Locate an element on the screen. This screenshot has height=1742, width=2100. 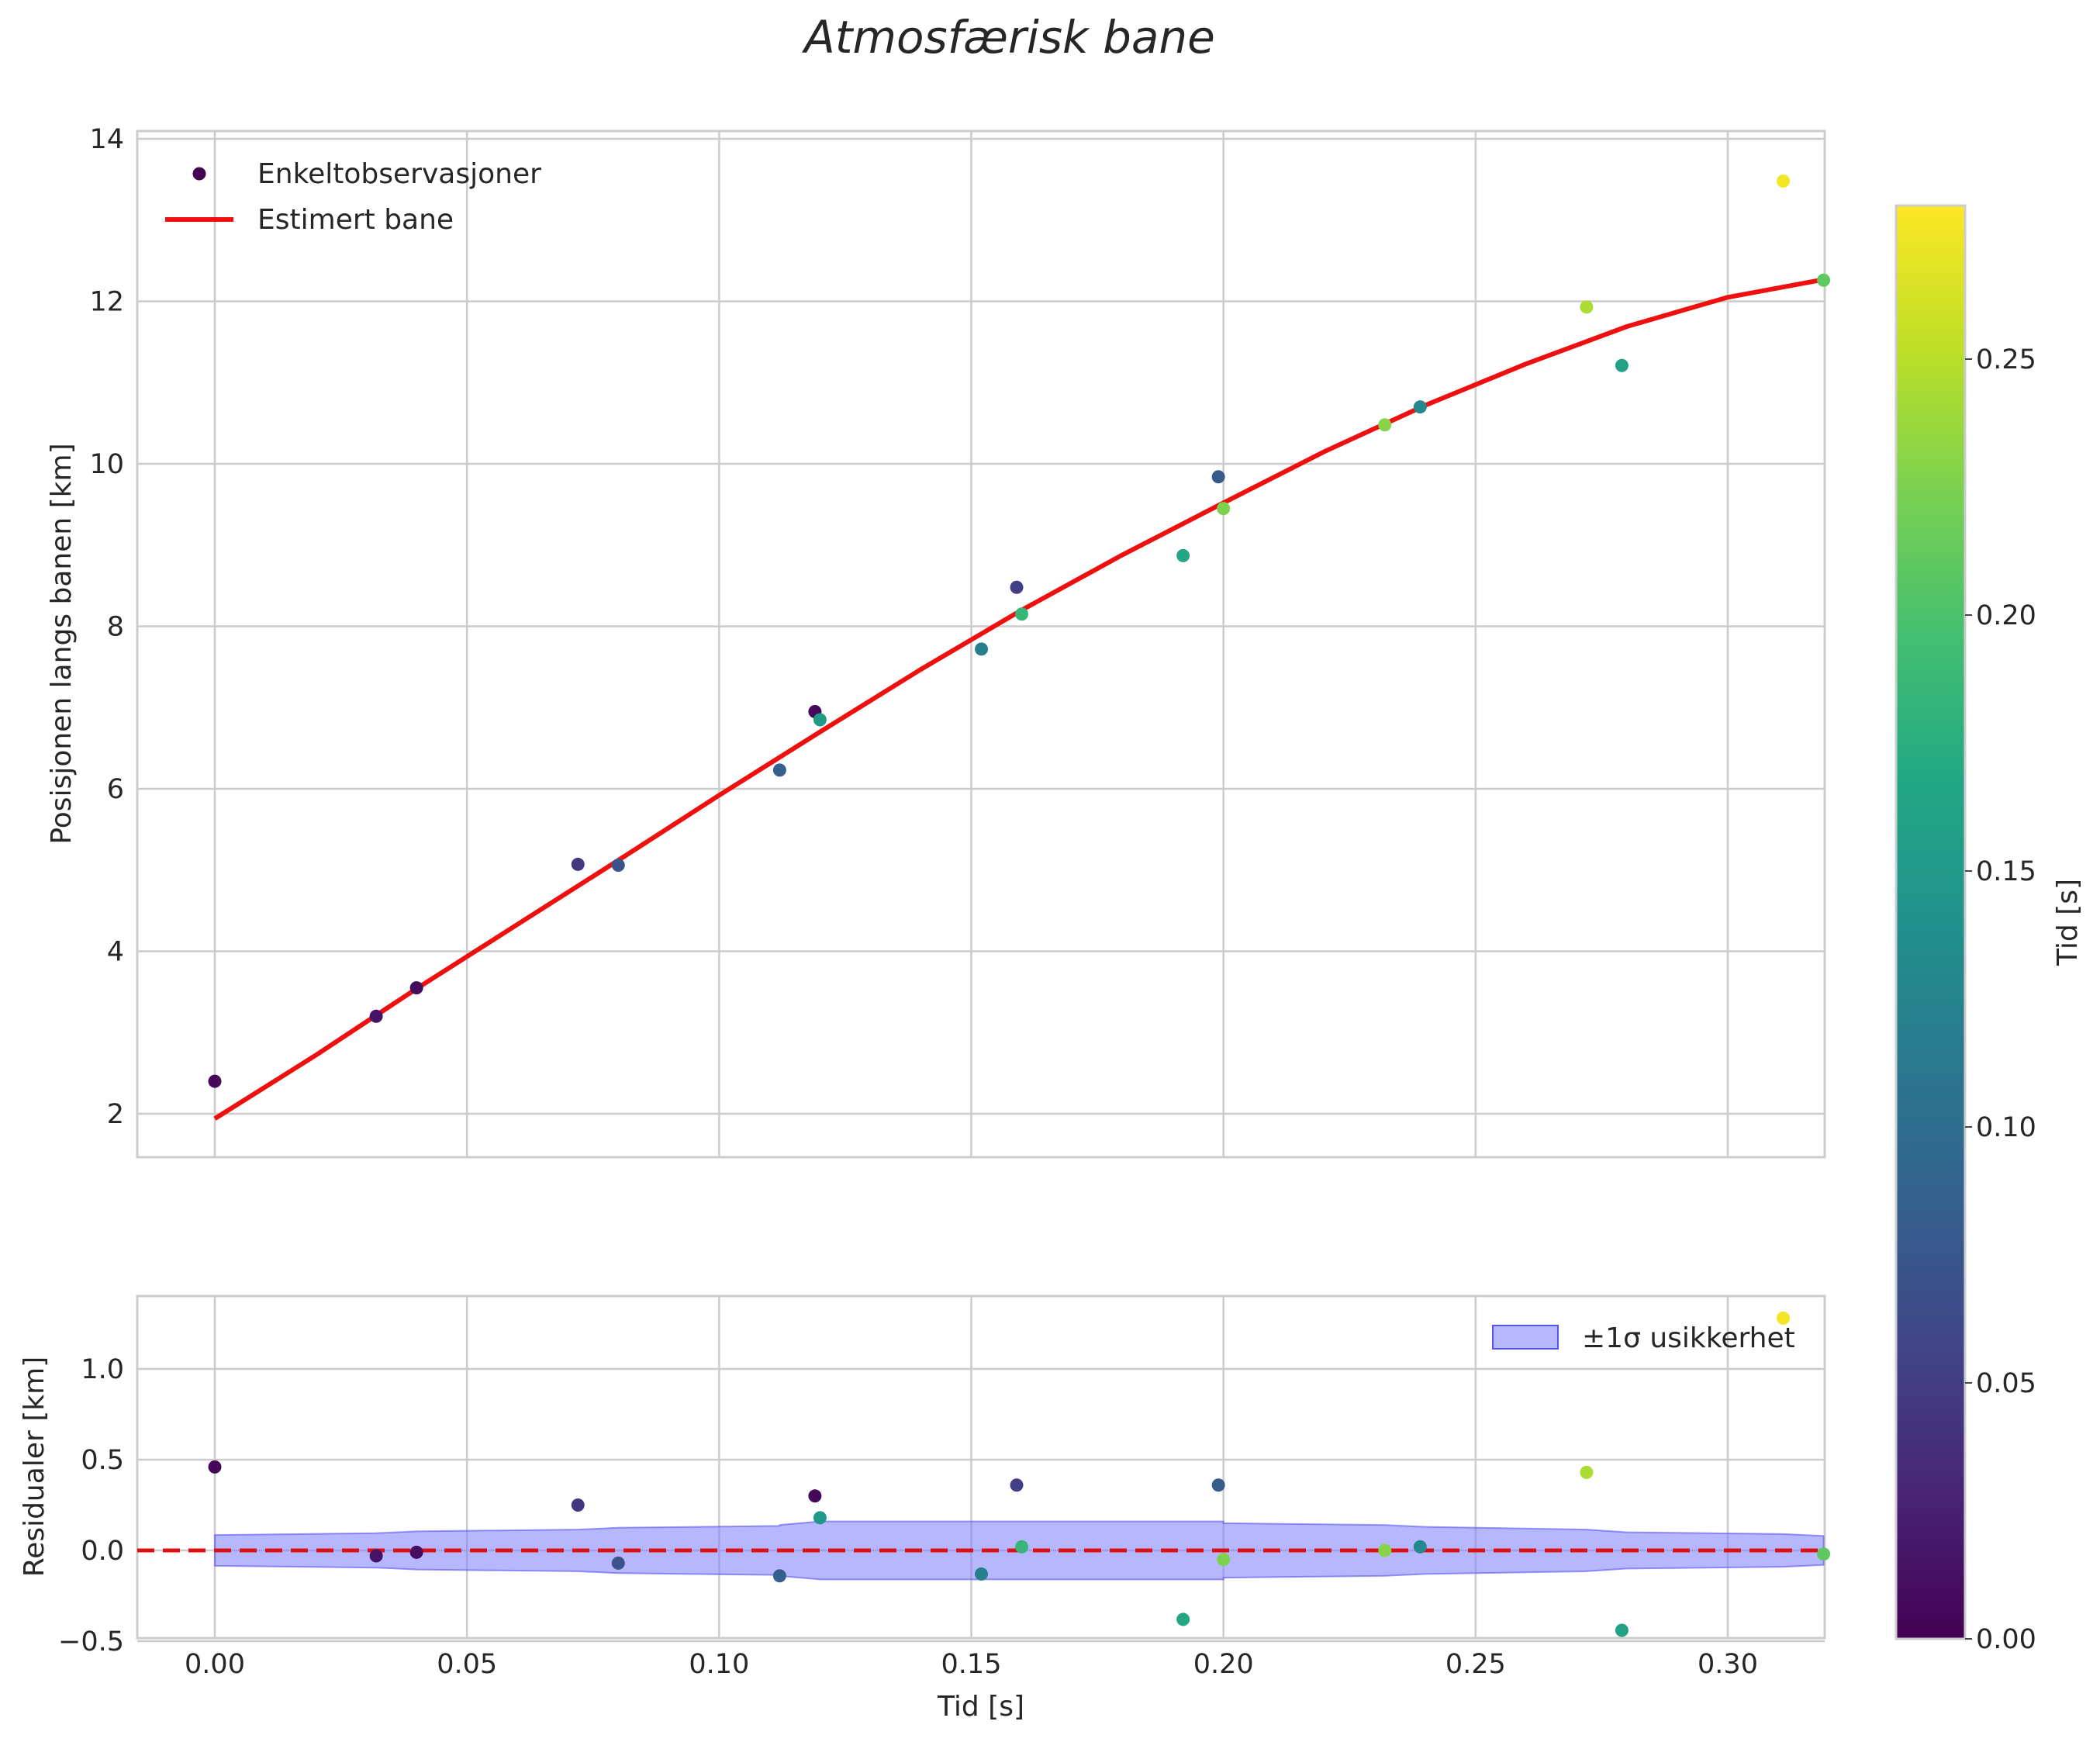
colorbar: 0.00 0.05 0.10 0.15 0.20 0.25 Tid [s] is located at coordinates (1989, 929).